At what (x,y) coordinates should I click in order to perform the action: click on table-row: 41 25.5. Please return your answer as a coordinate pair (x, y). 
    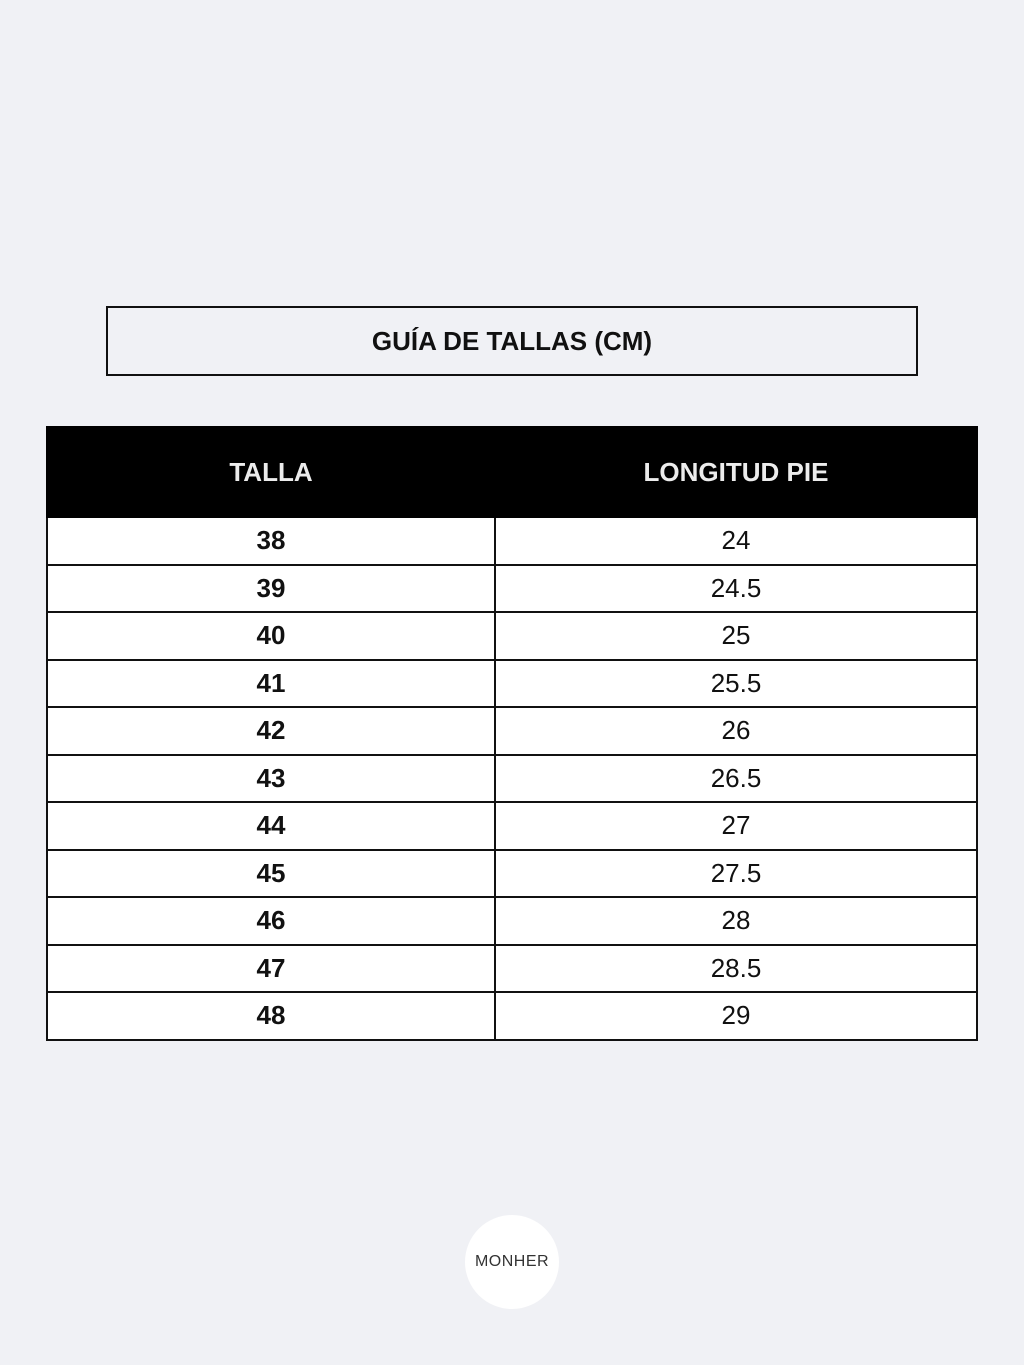
    Looking at the image, I should click on (512, 683).